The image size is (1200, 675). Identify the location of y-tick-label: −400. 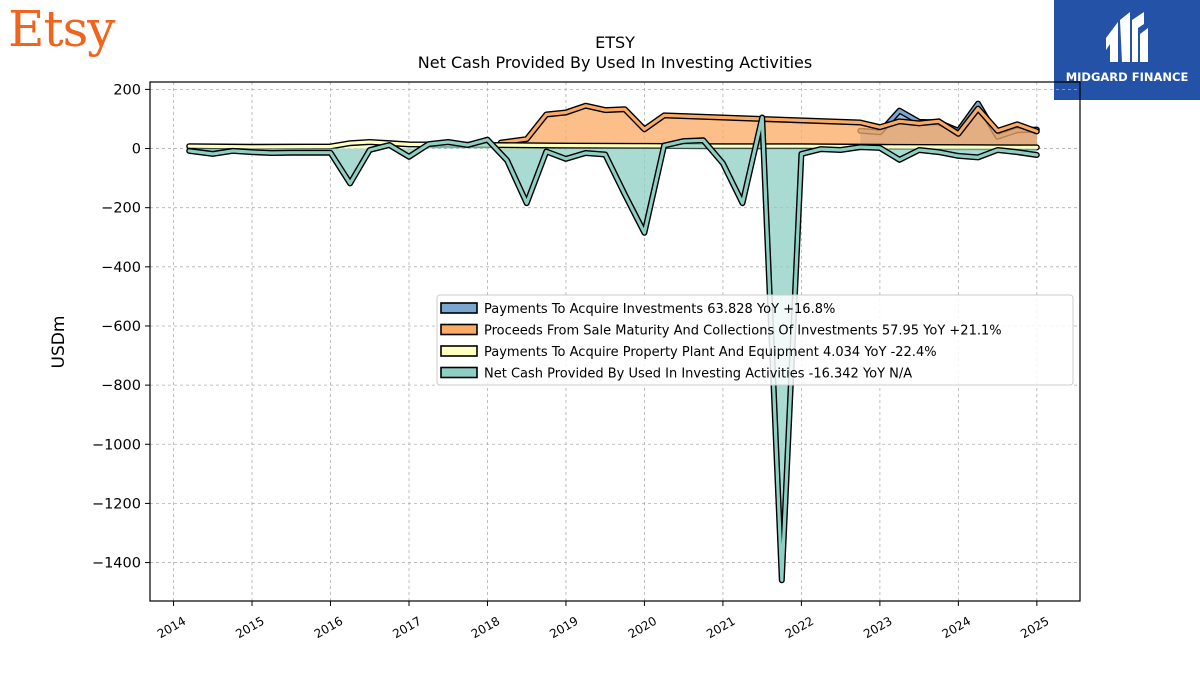
(121, 268).